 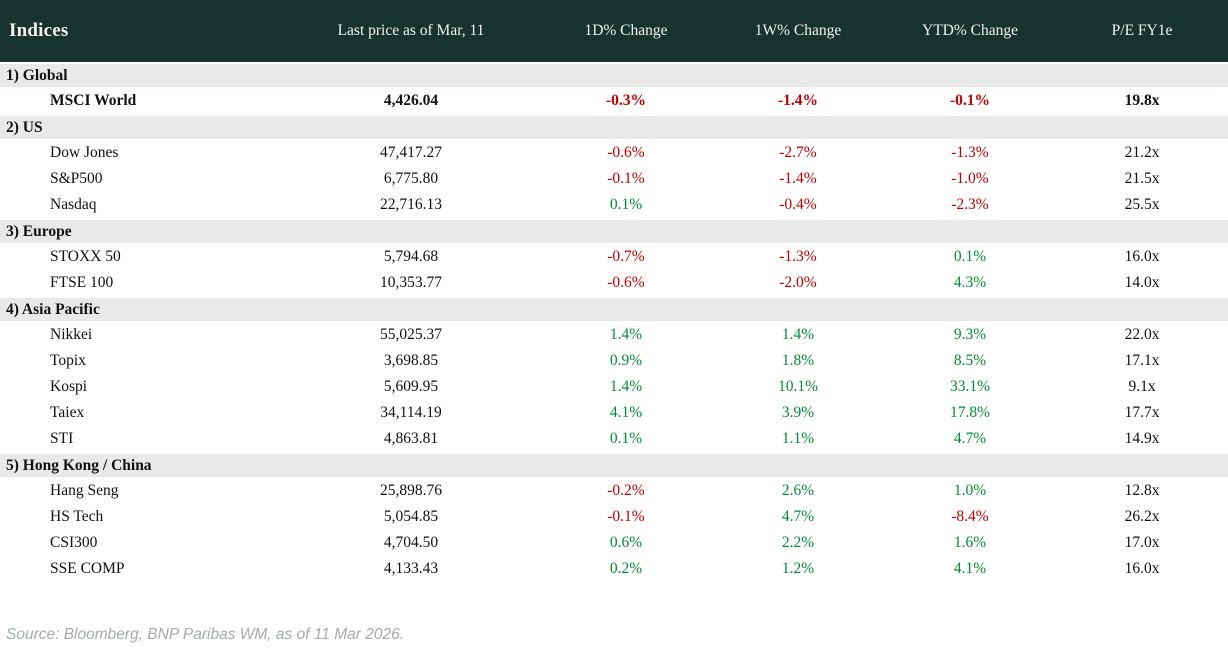 What do you see at coordinates (1142, 542) in the screenshot?
I see `cell-pe: 17.0x` at bounding box center [1142, 542].